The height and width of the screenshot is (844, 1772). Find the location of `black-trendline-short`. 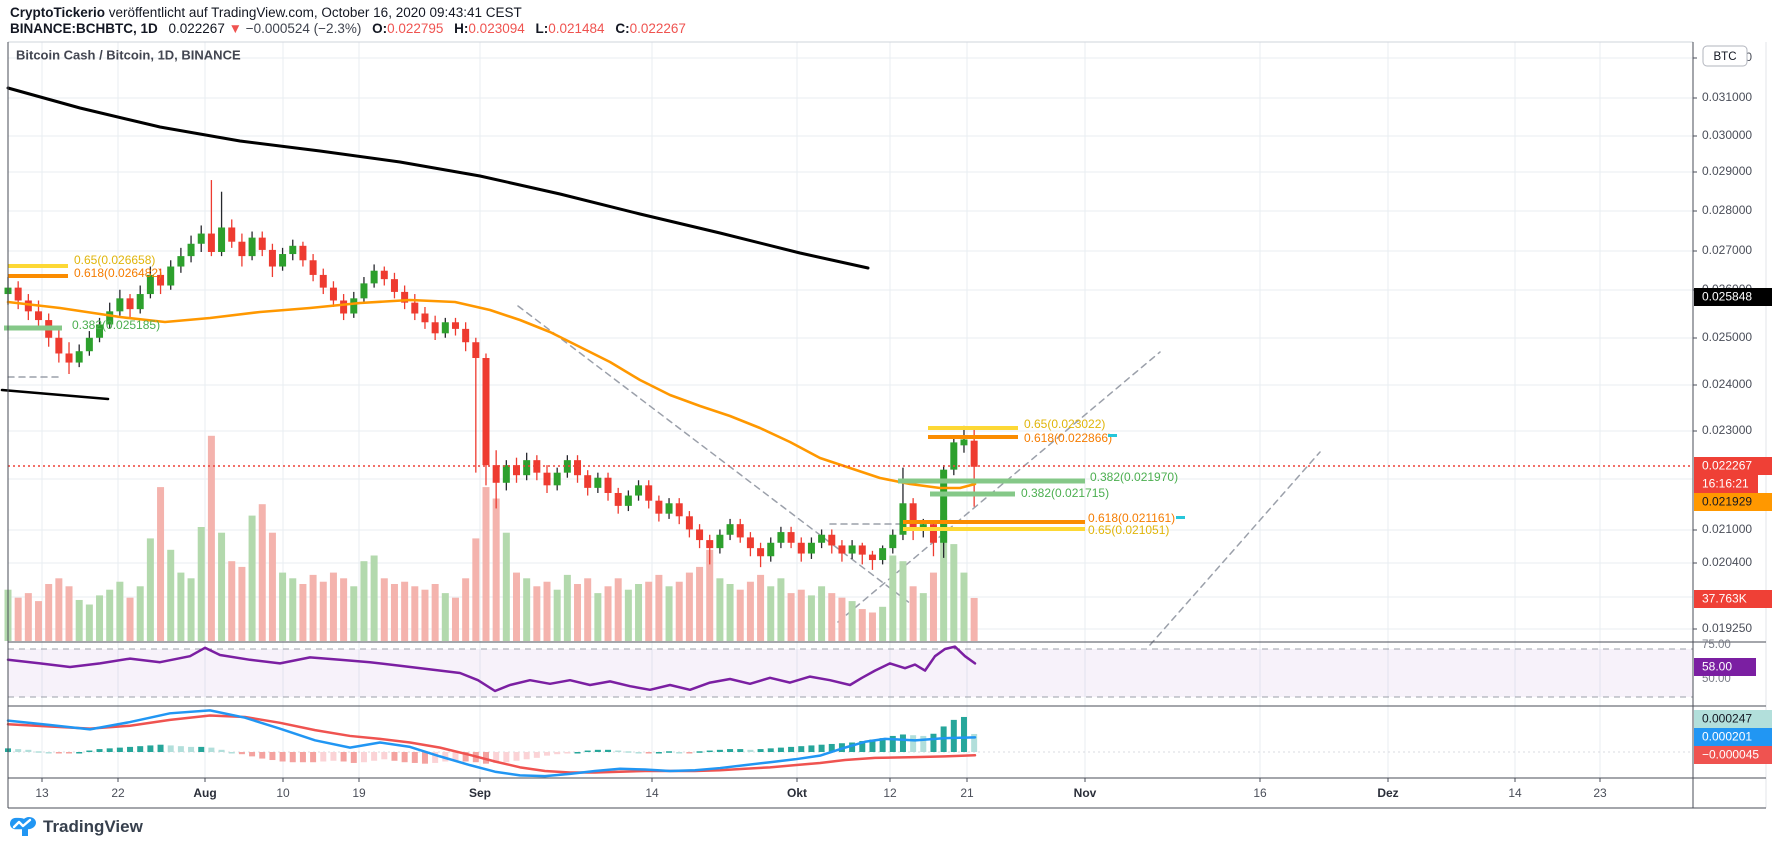

black-trendline-short is located at coordinates (55, 394).